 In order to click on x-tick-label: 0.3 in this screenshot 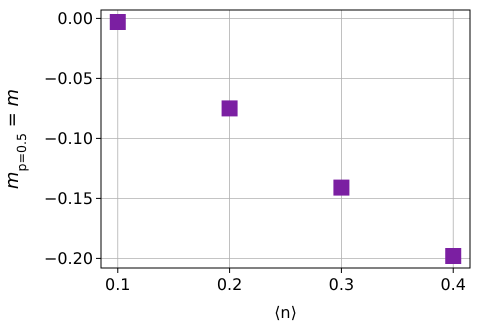, I will do `click(341, 284)`.